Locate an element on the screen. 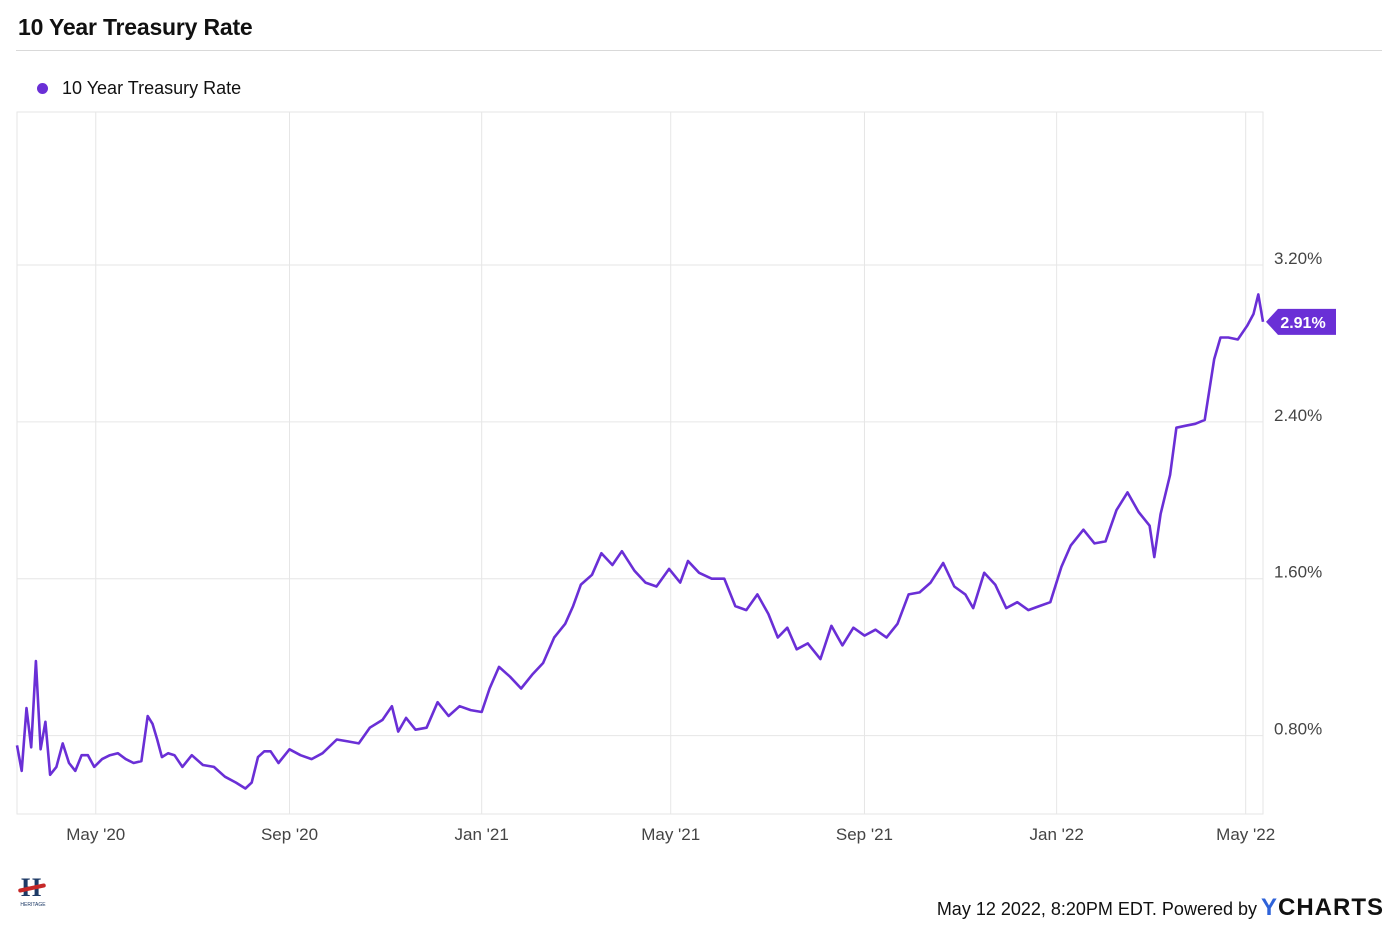 Image resolution: width=1400 pixels, height=927 pixels. last-value-label: 2.91% is located at coordinates (1302, 323).